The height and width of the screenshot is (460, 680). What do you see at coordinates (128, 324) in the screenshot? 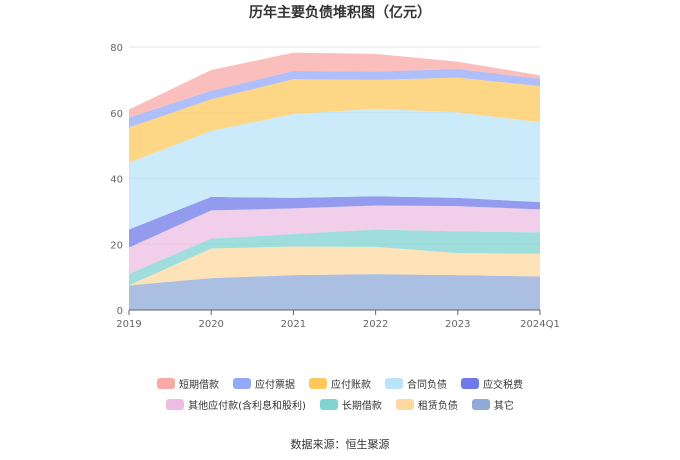
I see `x-tick-label: 2019` at bounding box center [128, 324].